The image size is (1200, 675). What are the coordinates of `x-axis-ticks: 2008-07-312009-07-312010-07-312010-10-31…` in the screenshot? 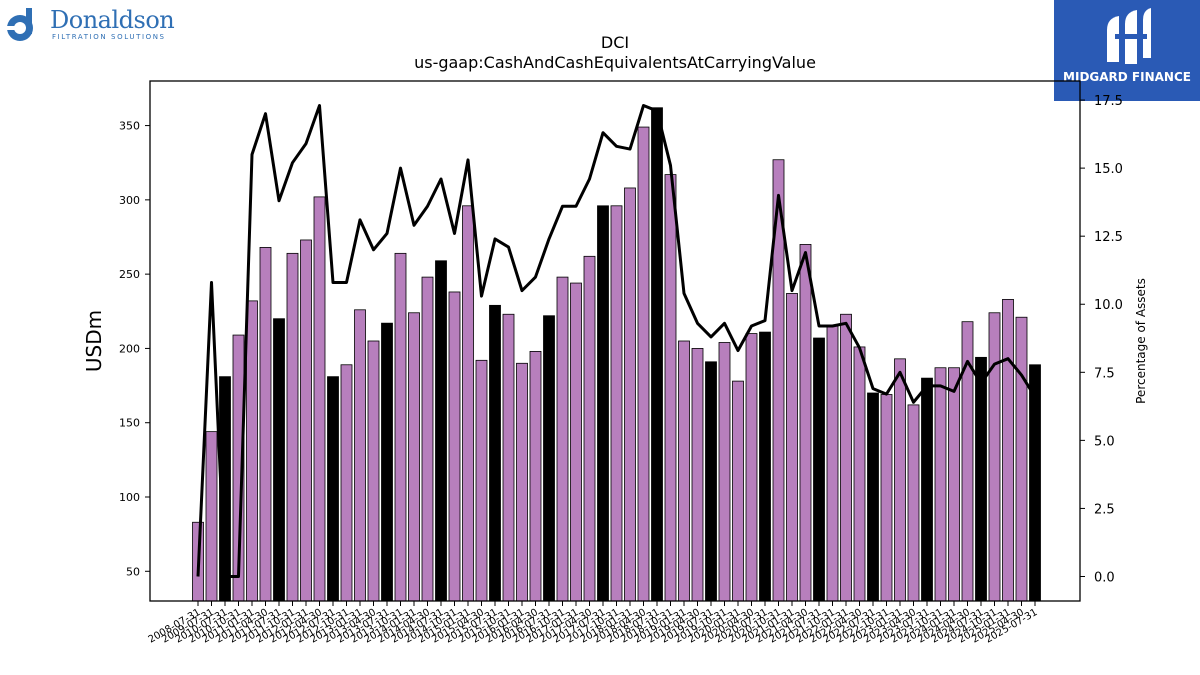 It's located at (593, 623).